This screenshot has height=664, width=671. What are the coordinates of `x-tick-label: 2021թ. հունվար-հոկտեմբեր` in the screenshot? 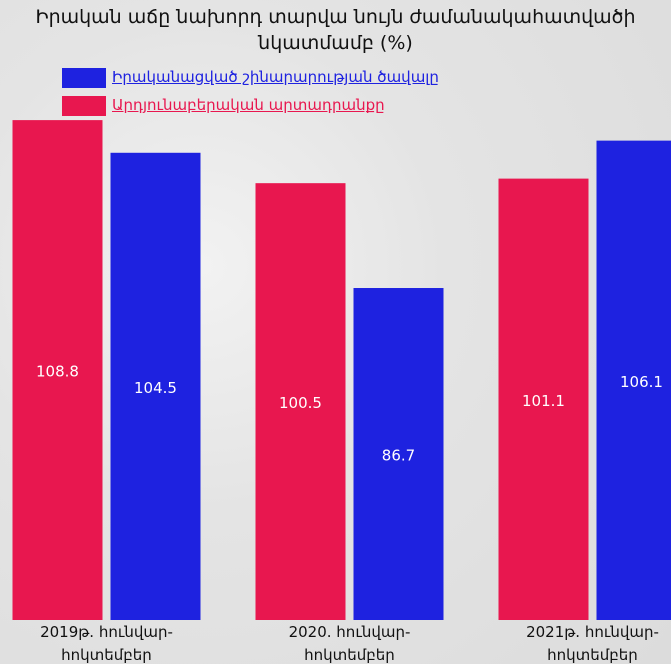 It's located at (592, 643).